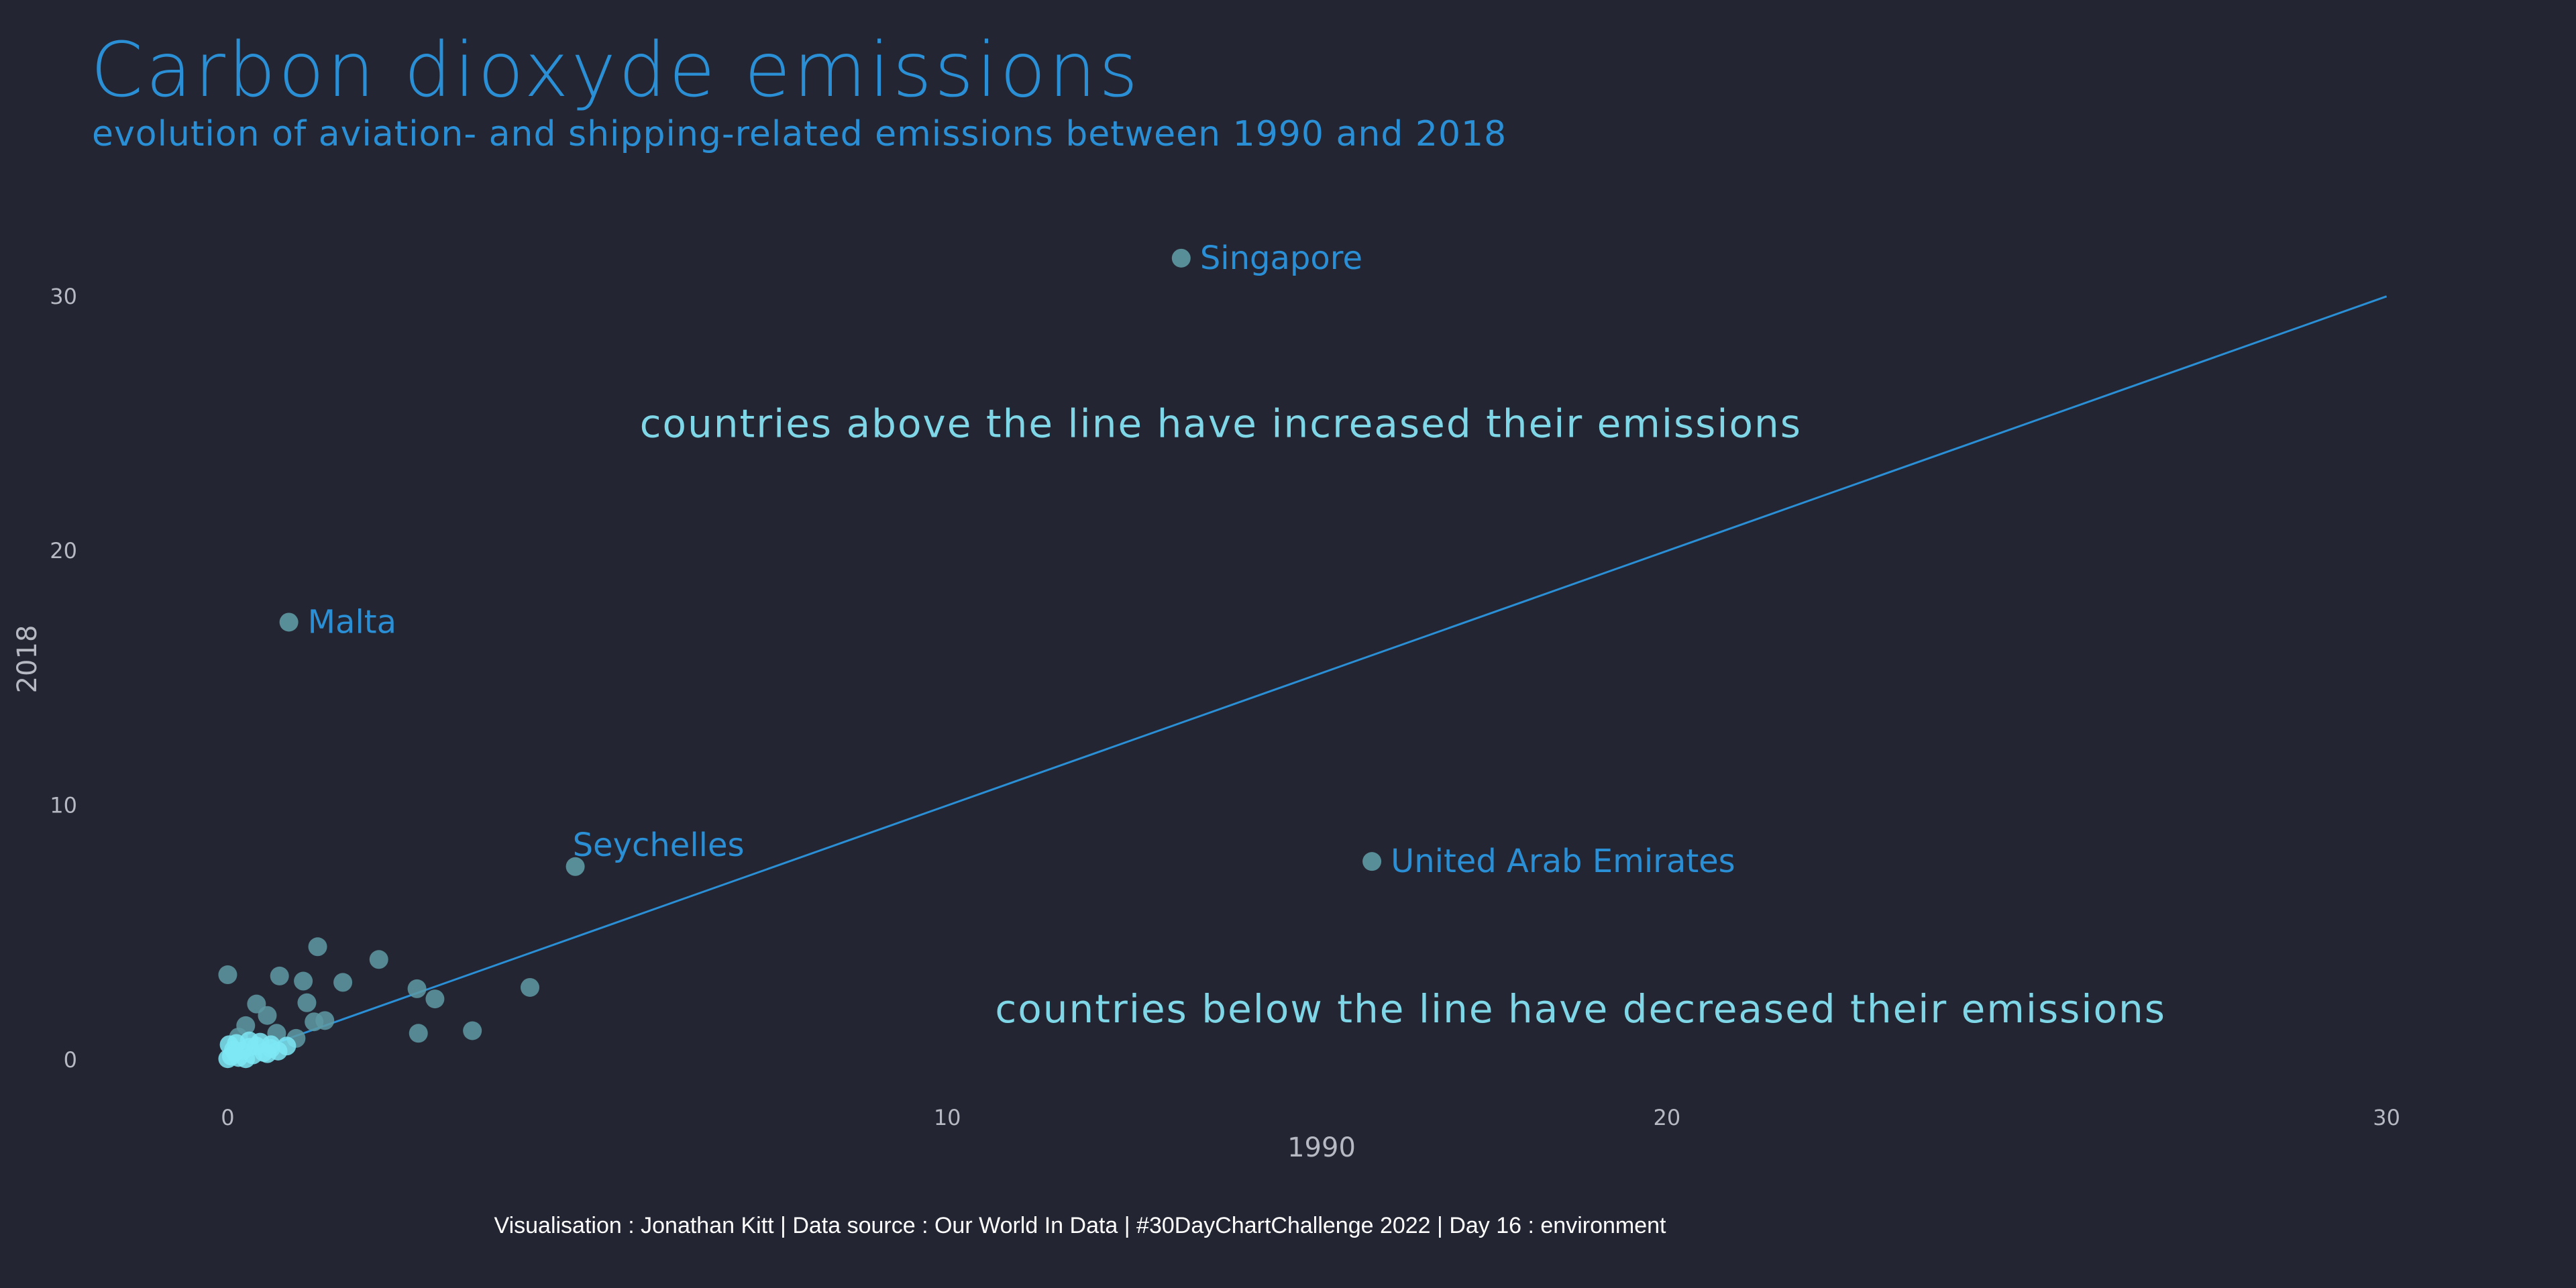 Image resolution: width=2576 pixels, height=1288 pixels. Describe the element at coordinates (63, 805) in the screenshot. I see `y-tick-label: 10` at that location.